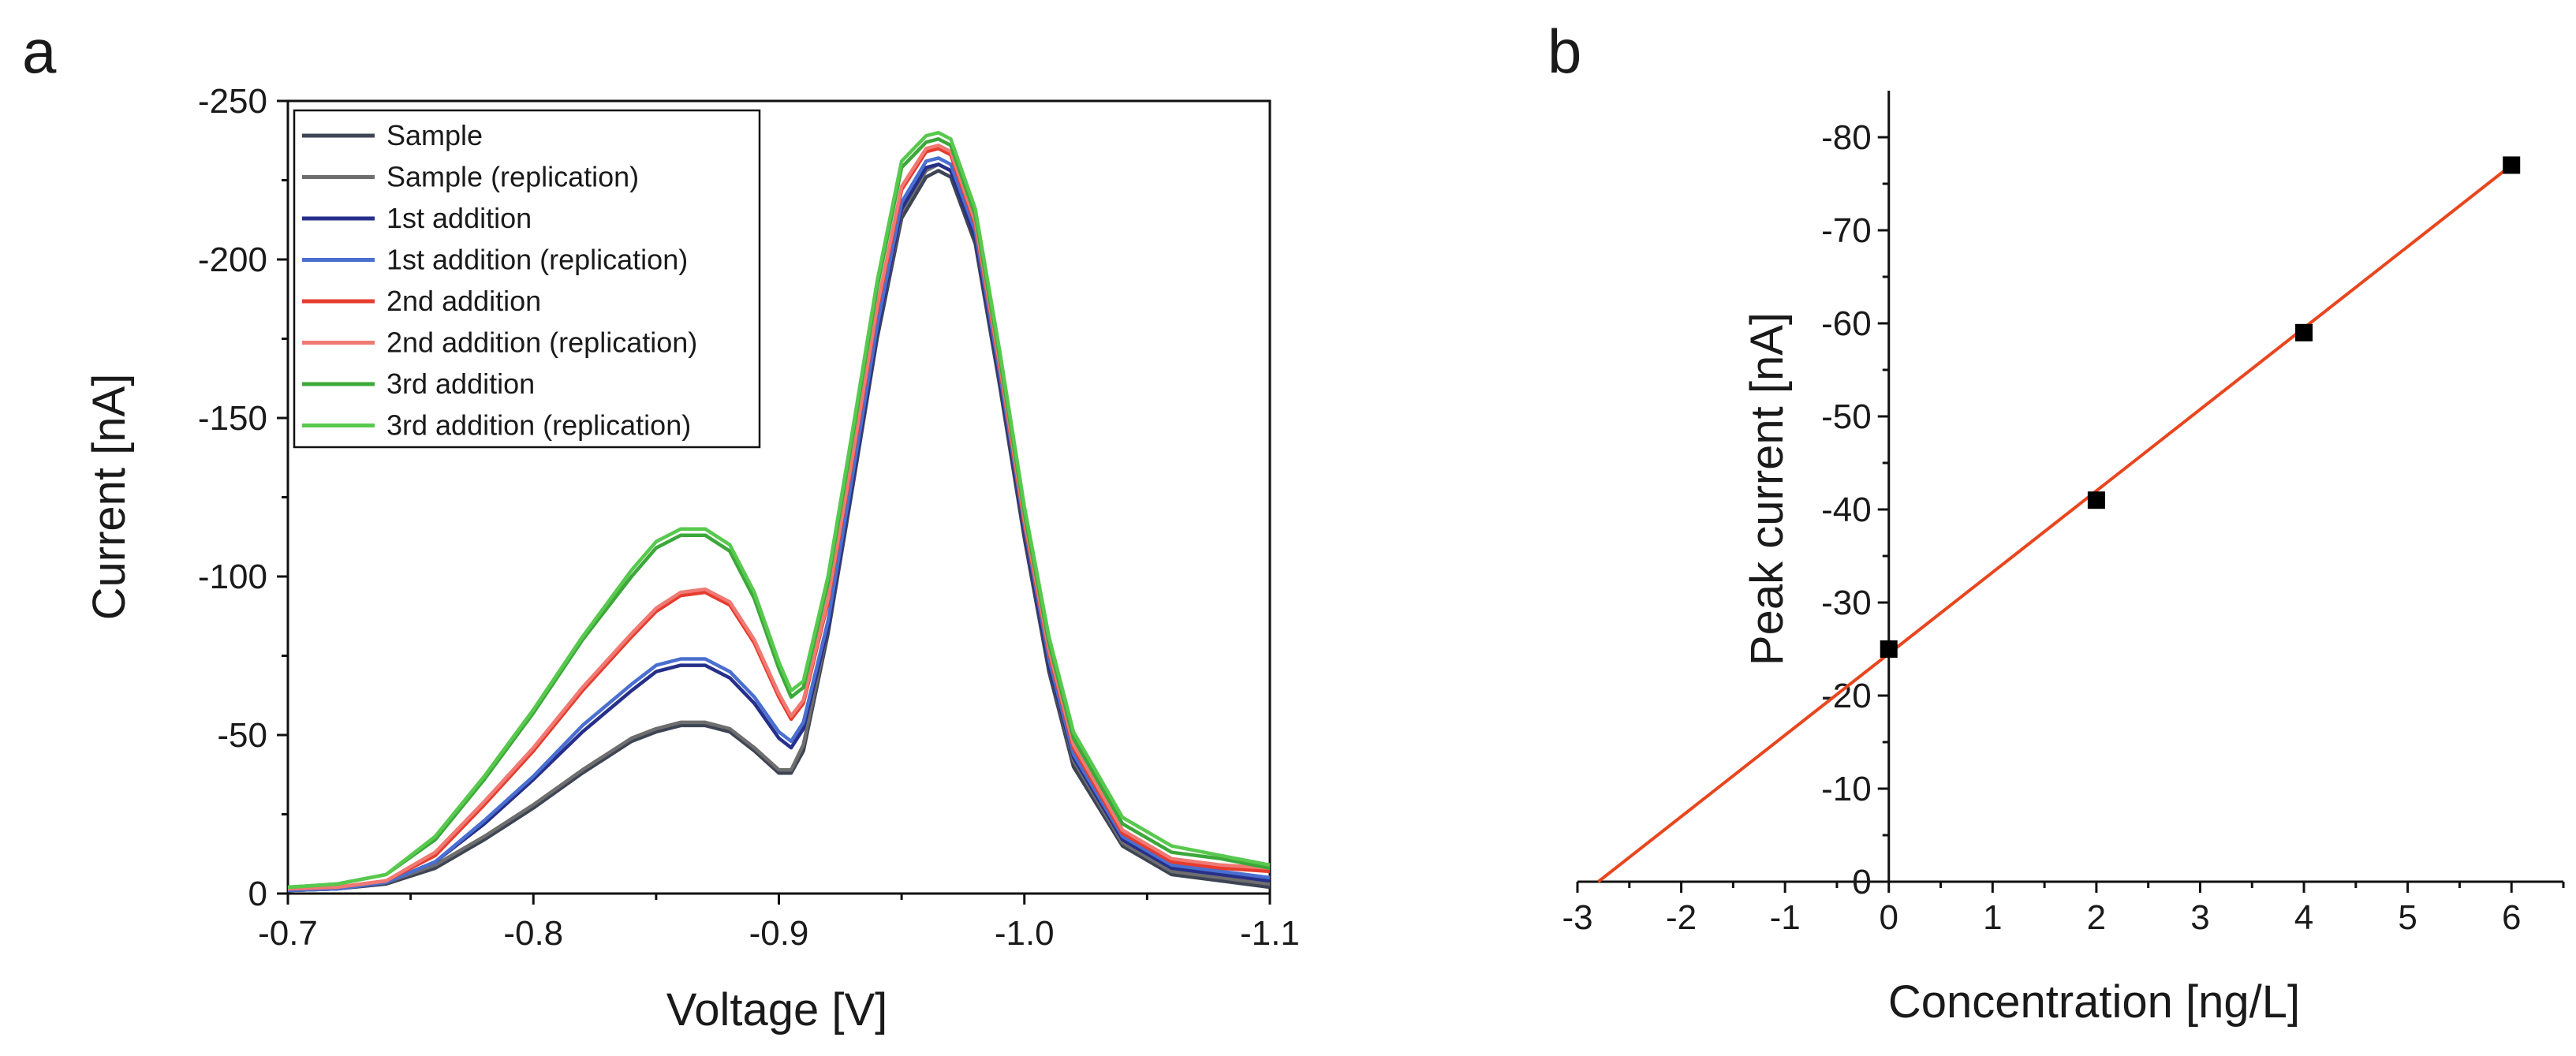 The width and height of the screenshot is (2576, 1056). I want to click on x-axis-title-b: Concentration [ng/L], so click(2094, 1002).